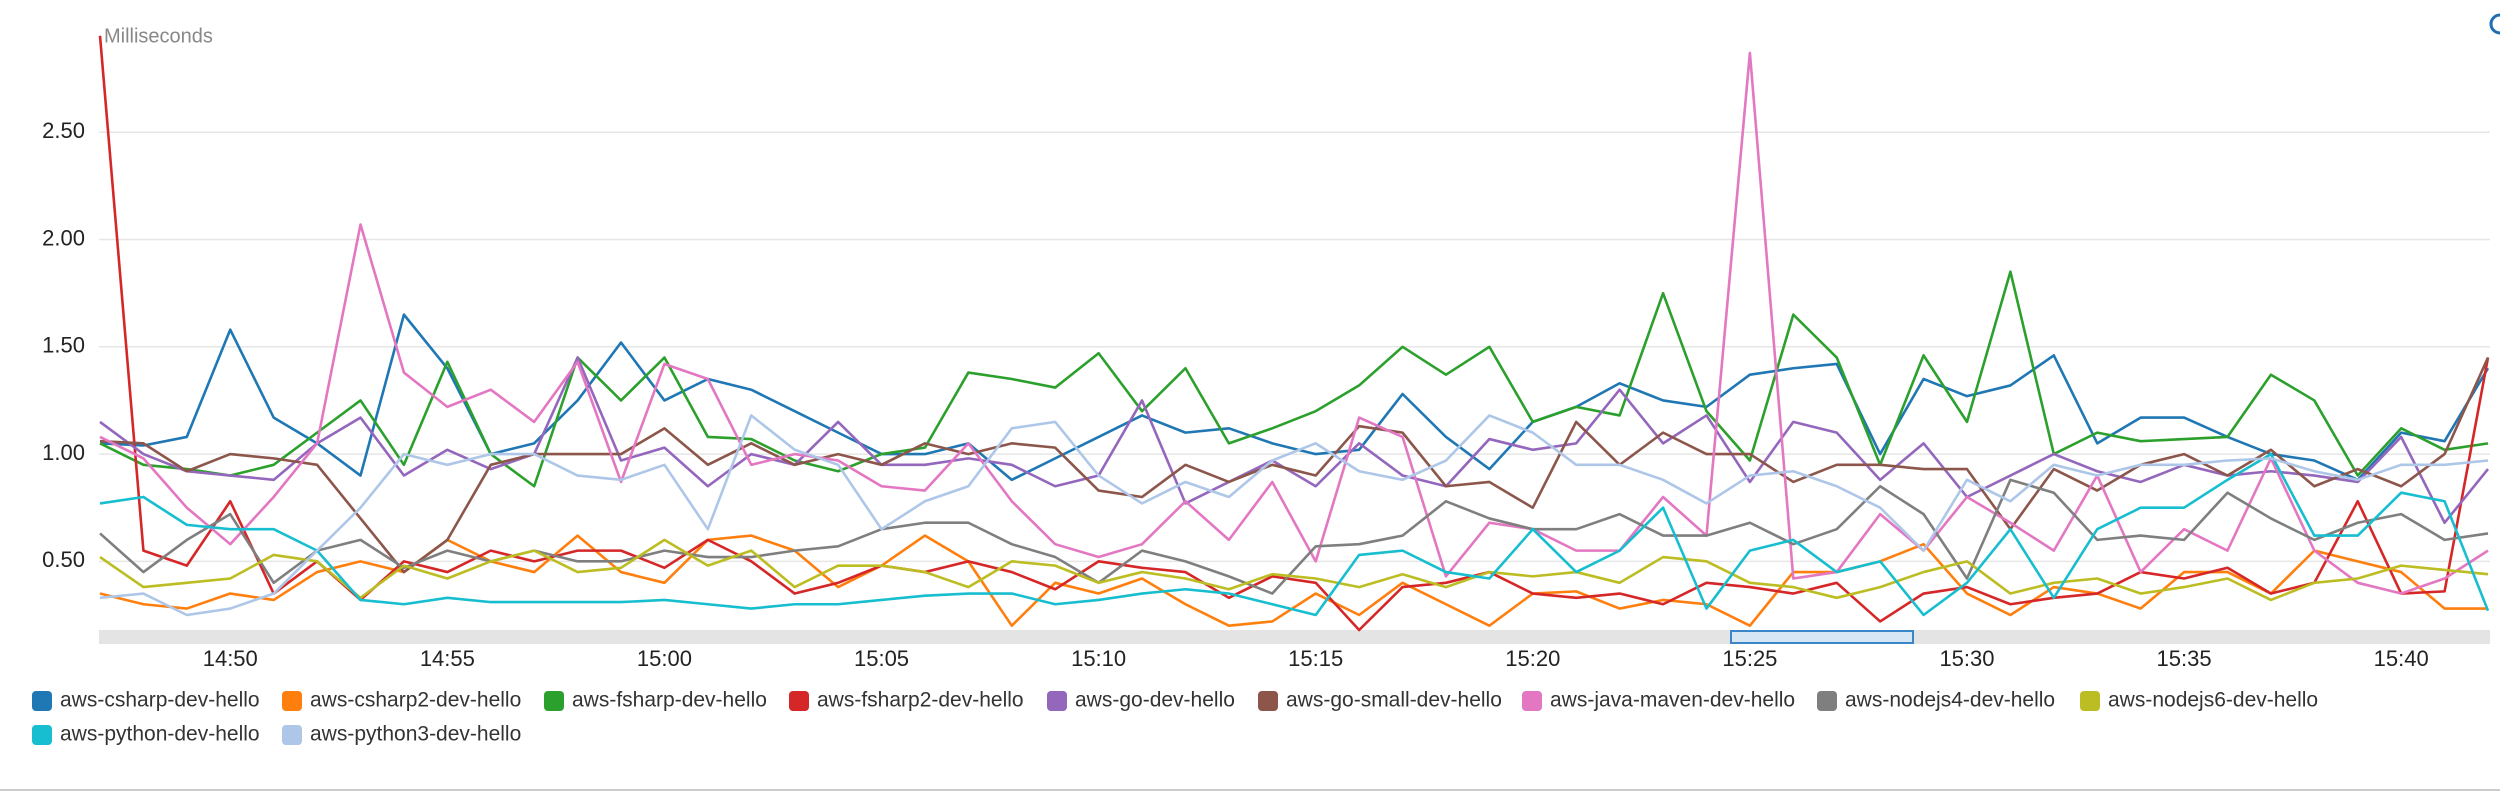  I want to click on legend-label: aws-java-maven-dev-hello, so click(1672, 700).